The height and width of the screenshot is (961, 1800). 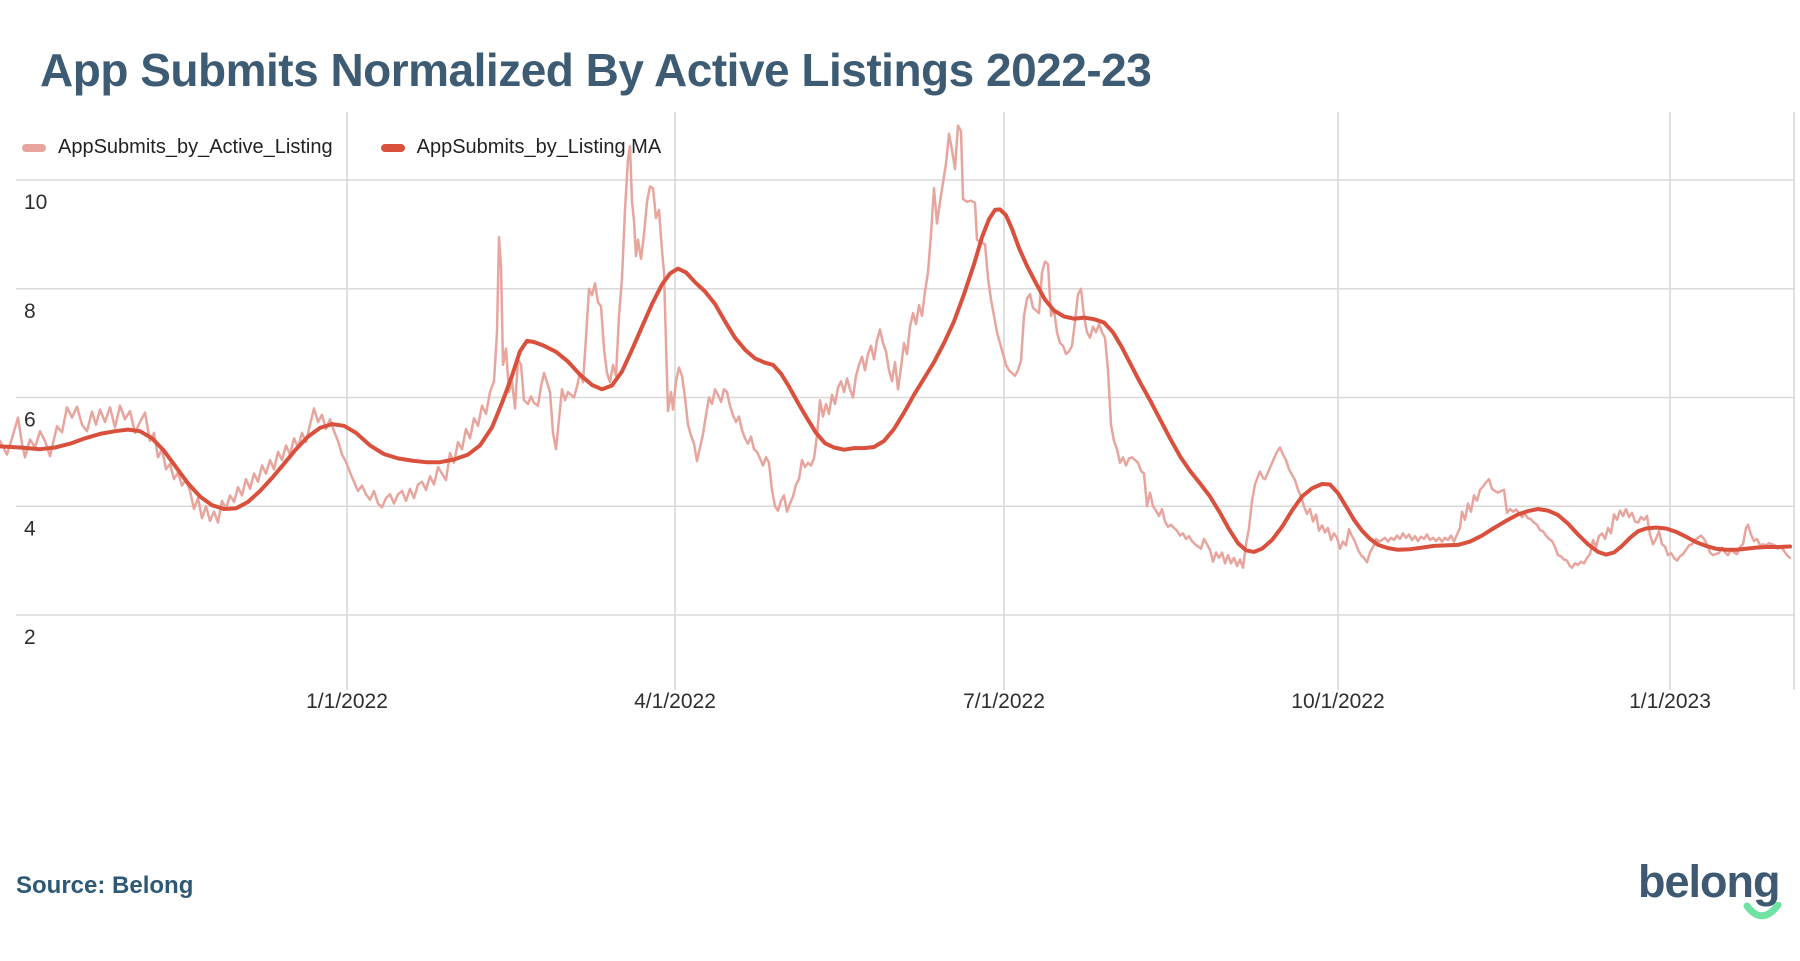 I want to click on legend-label-ma: AppSubmits_by_Listing MA, so click(x=539, y=147).